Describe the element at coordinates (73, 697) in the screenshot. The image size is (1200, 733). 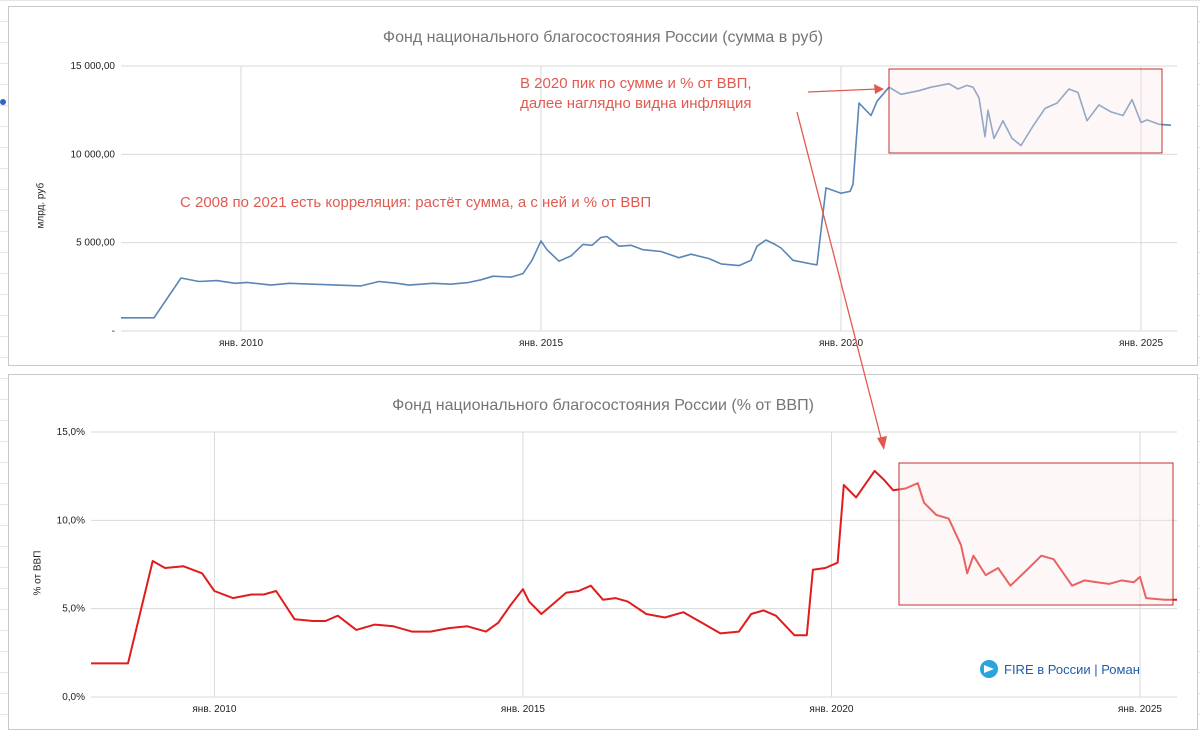
I see `y-tick-label: 0,0%` at that location.